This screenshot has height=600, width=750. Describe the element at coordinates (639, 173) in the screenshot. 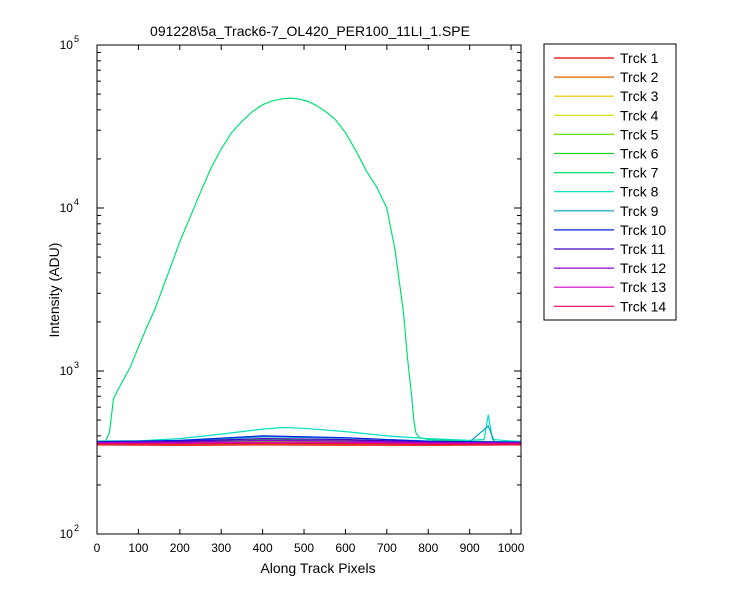

I see `legend-label-trck-7: Trck 7` at that location.